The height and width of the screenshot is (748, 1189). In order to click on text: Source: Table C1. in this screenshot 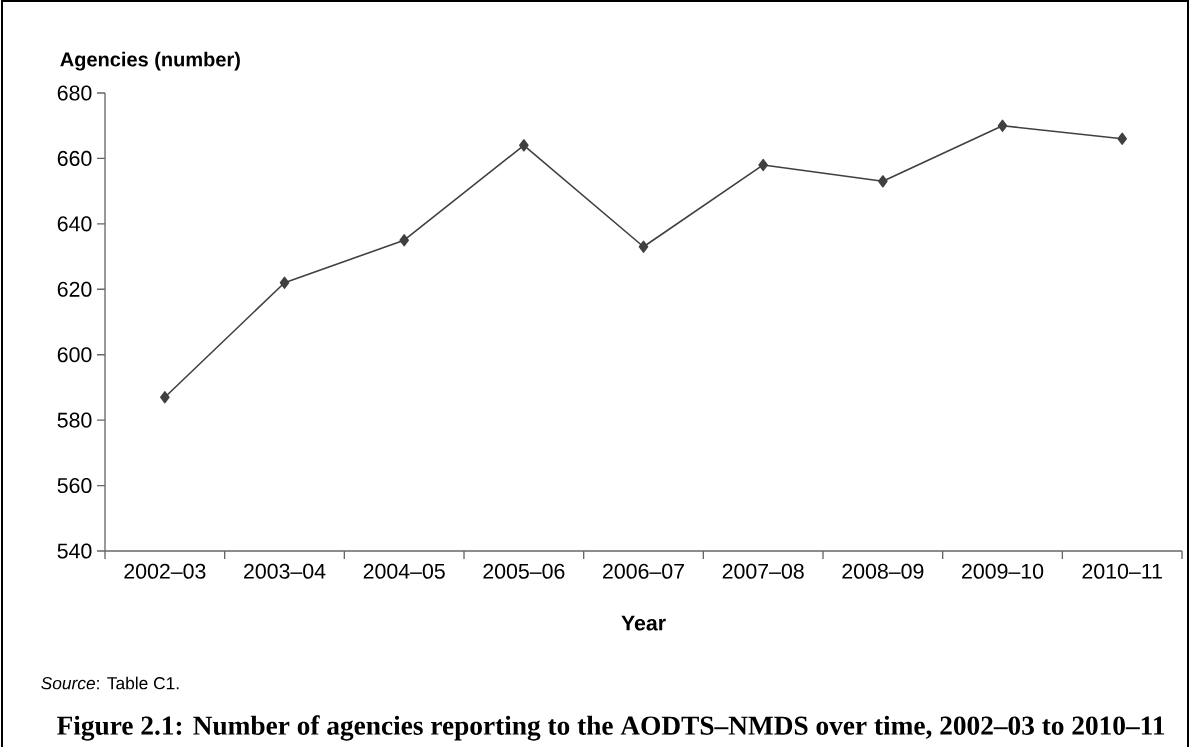, I will do `click(110, 683)`.